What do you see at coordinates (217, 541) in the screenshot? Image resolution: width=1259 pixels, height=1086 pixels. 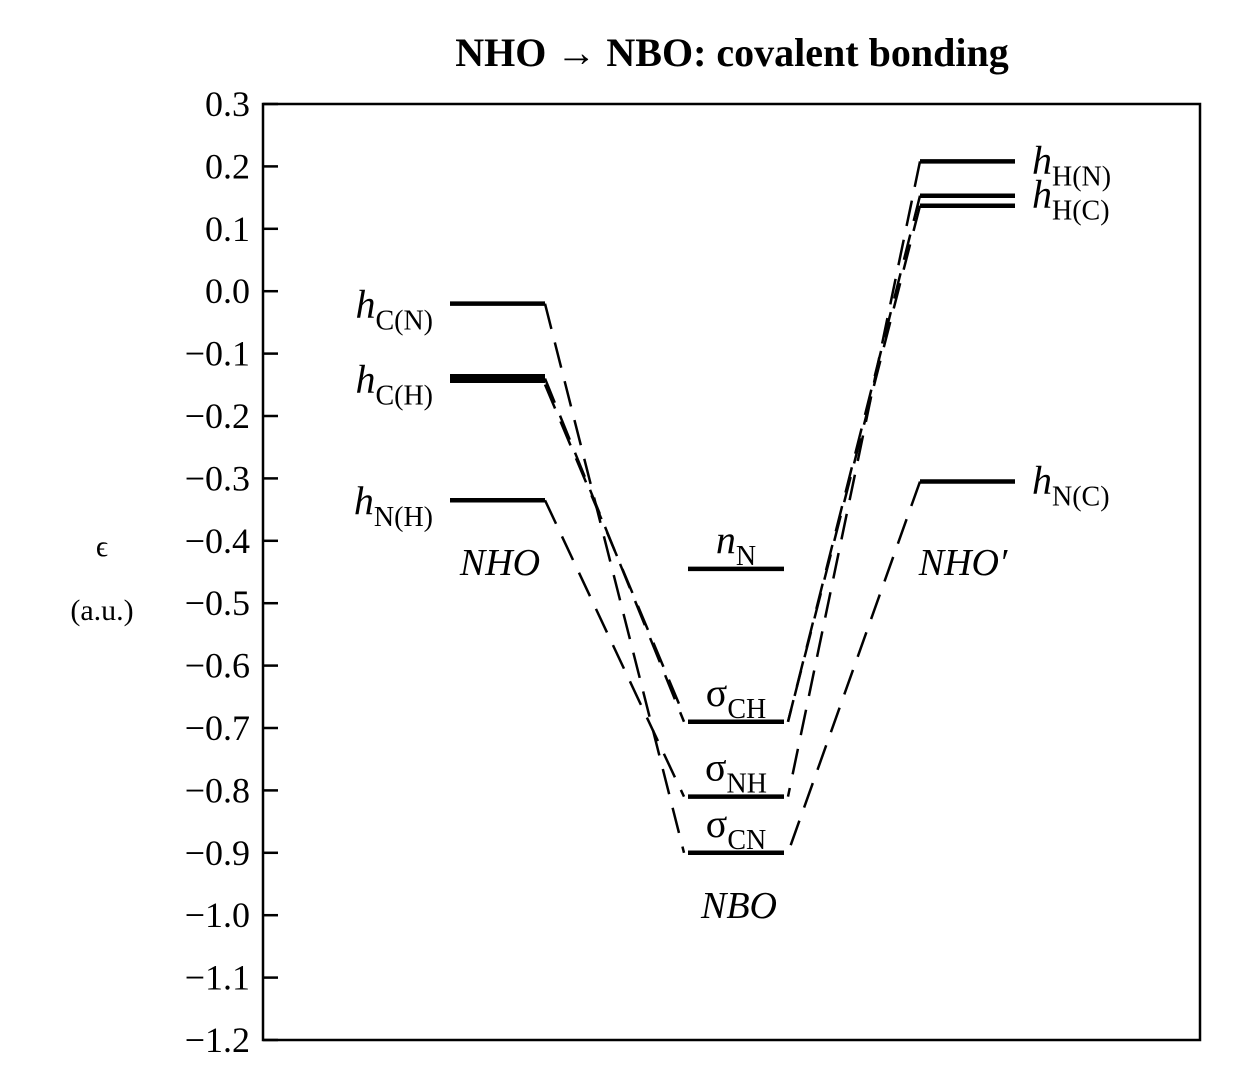 I see `y-tick-label: −0.4` at bounding box center [217, 541].